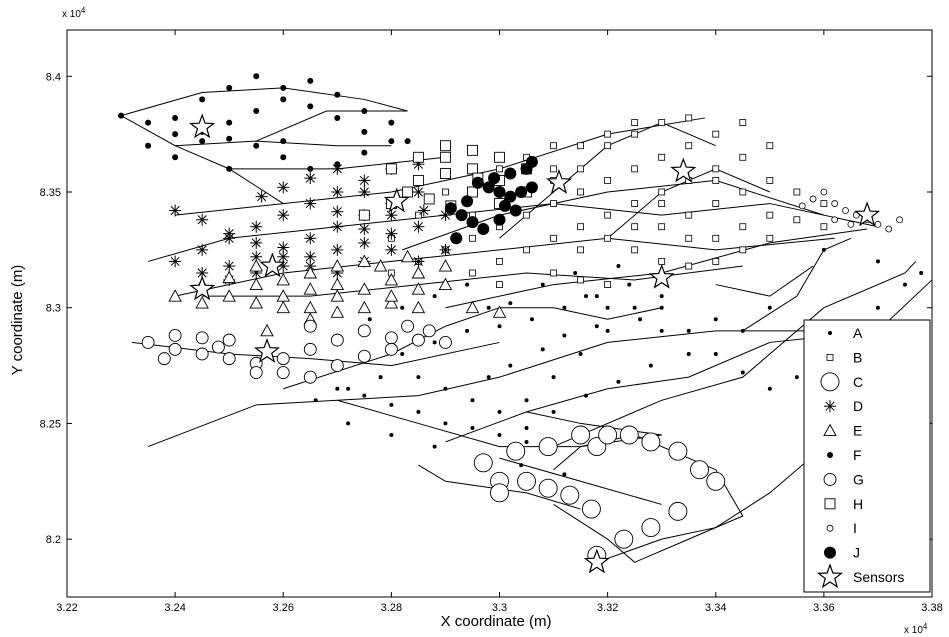 The height and width of the screenshot is (637, 949). I want to click on x-tick-label: 3.34, so click(715, 608).